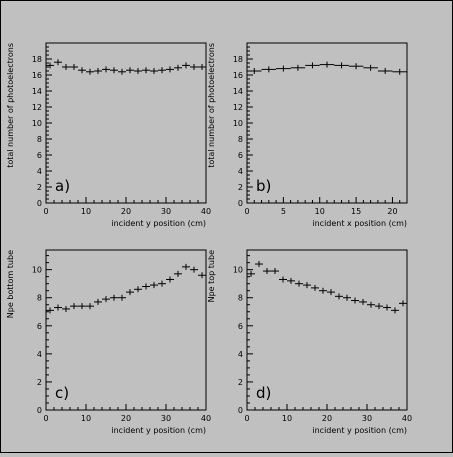  What do you see at coordinates (263, 393) in the screenshot?
I see `panel-label: d)` at bounding box center [263, 393].